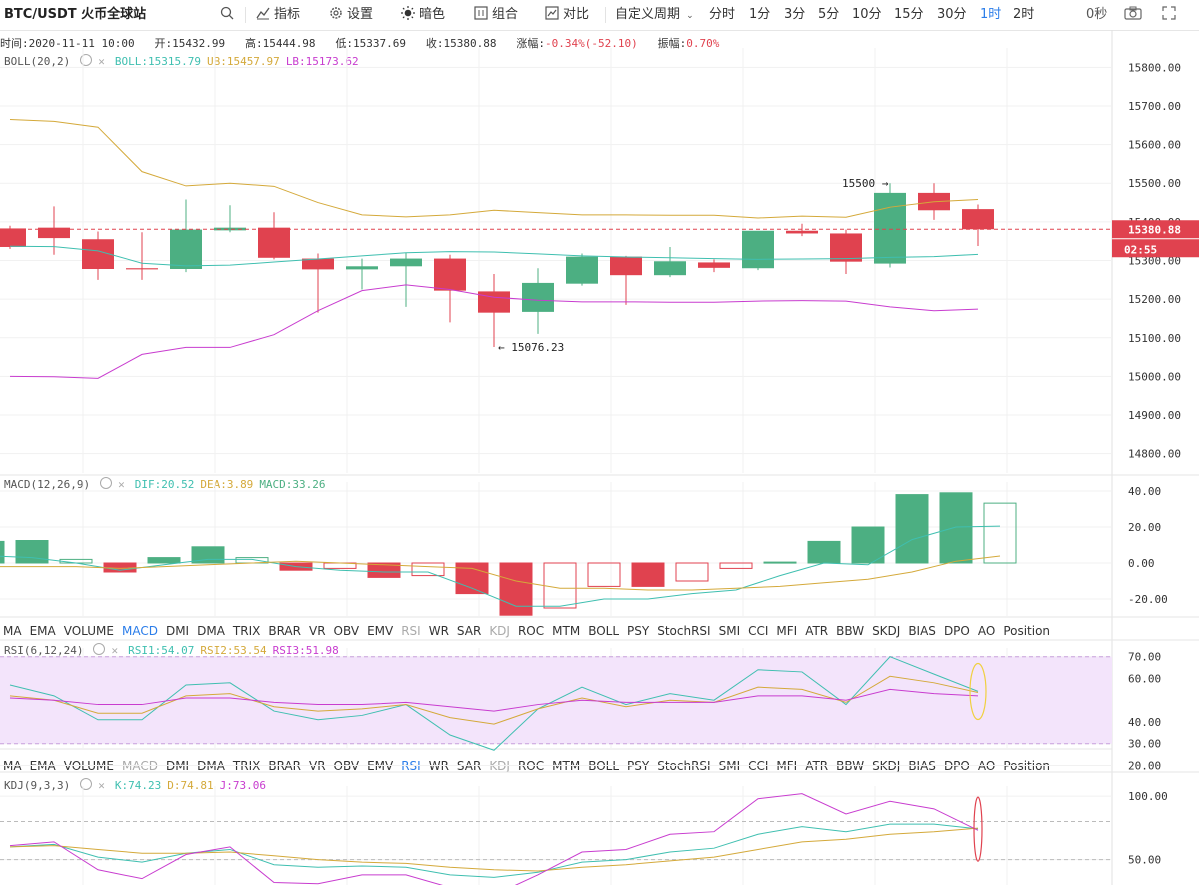 This screenshot has height=885, width=1199. What do you see at coordinates (1133, 15) in the screenshot?
I see `camera-icon` at bounding box center [1133, 15].